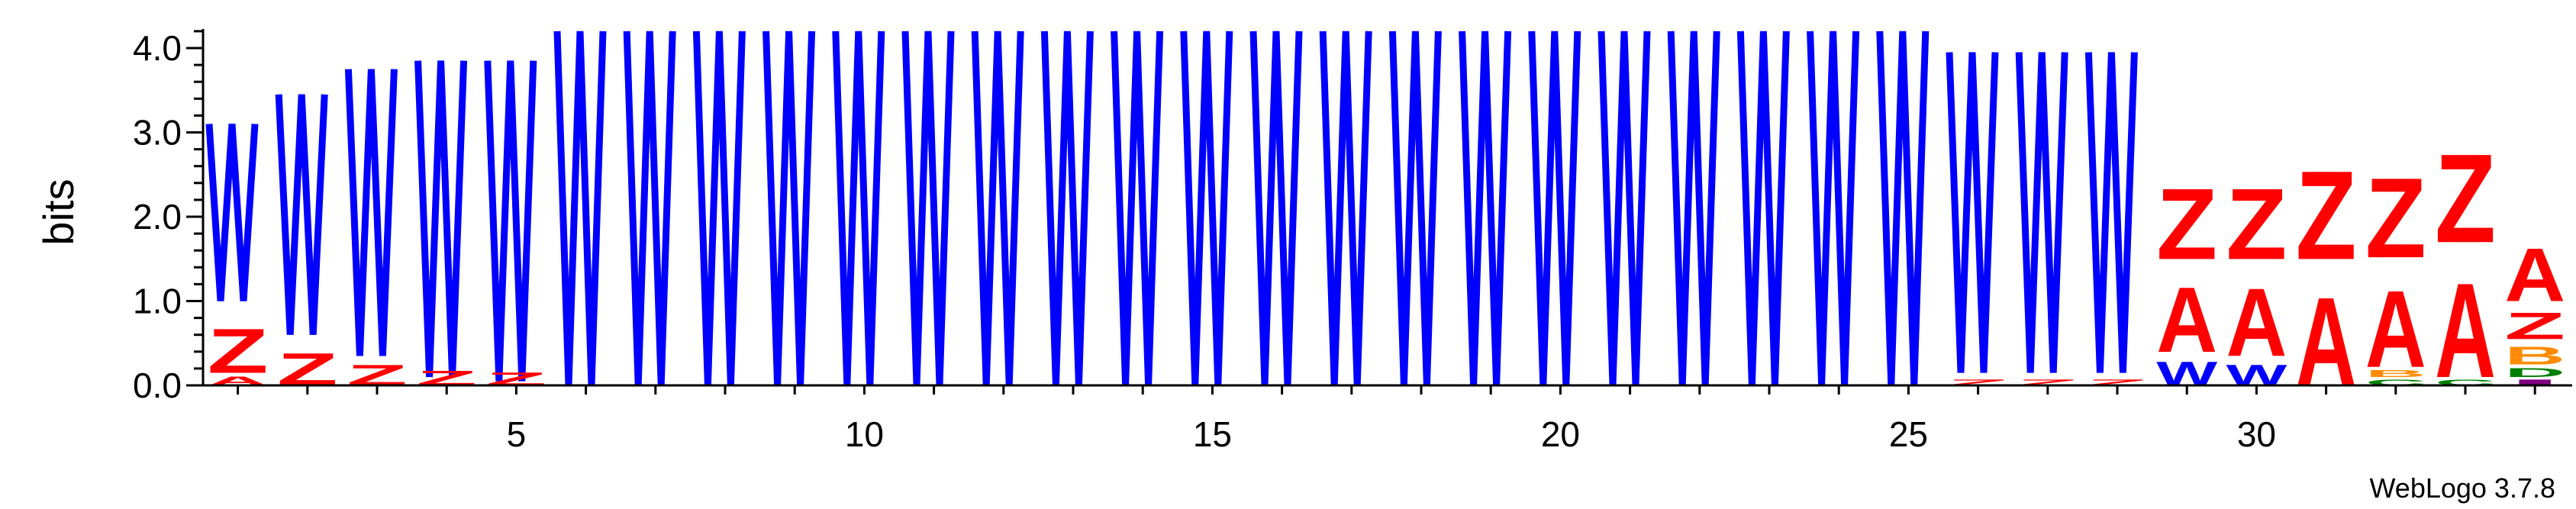 The width and height of the screenshot is (2576, 509). What do you see at coordinates (864, 434) in the screenshot?
I see `x-tick-label: 10` at bounding box center [864, 434].